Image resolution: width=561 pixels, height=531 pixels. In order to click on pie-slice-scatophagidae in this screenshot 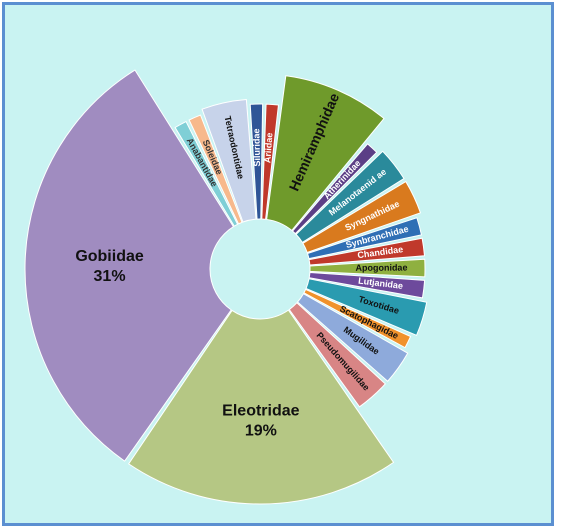, I will do `click(357, 318)`.